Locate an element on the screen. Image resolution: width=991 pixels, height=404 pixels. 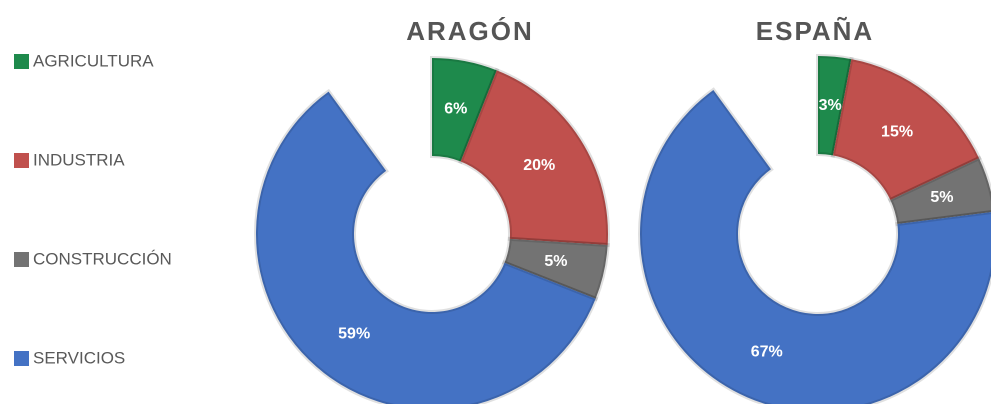
data-label: 6% is located at coordinates (455, 108).